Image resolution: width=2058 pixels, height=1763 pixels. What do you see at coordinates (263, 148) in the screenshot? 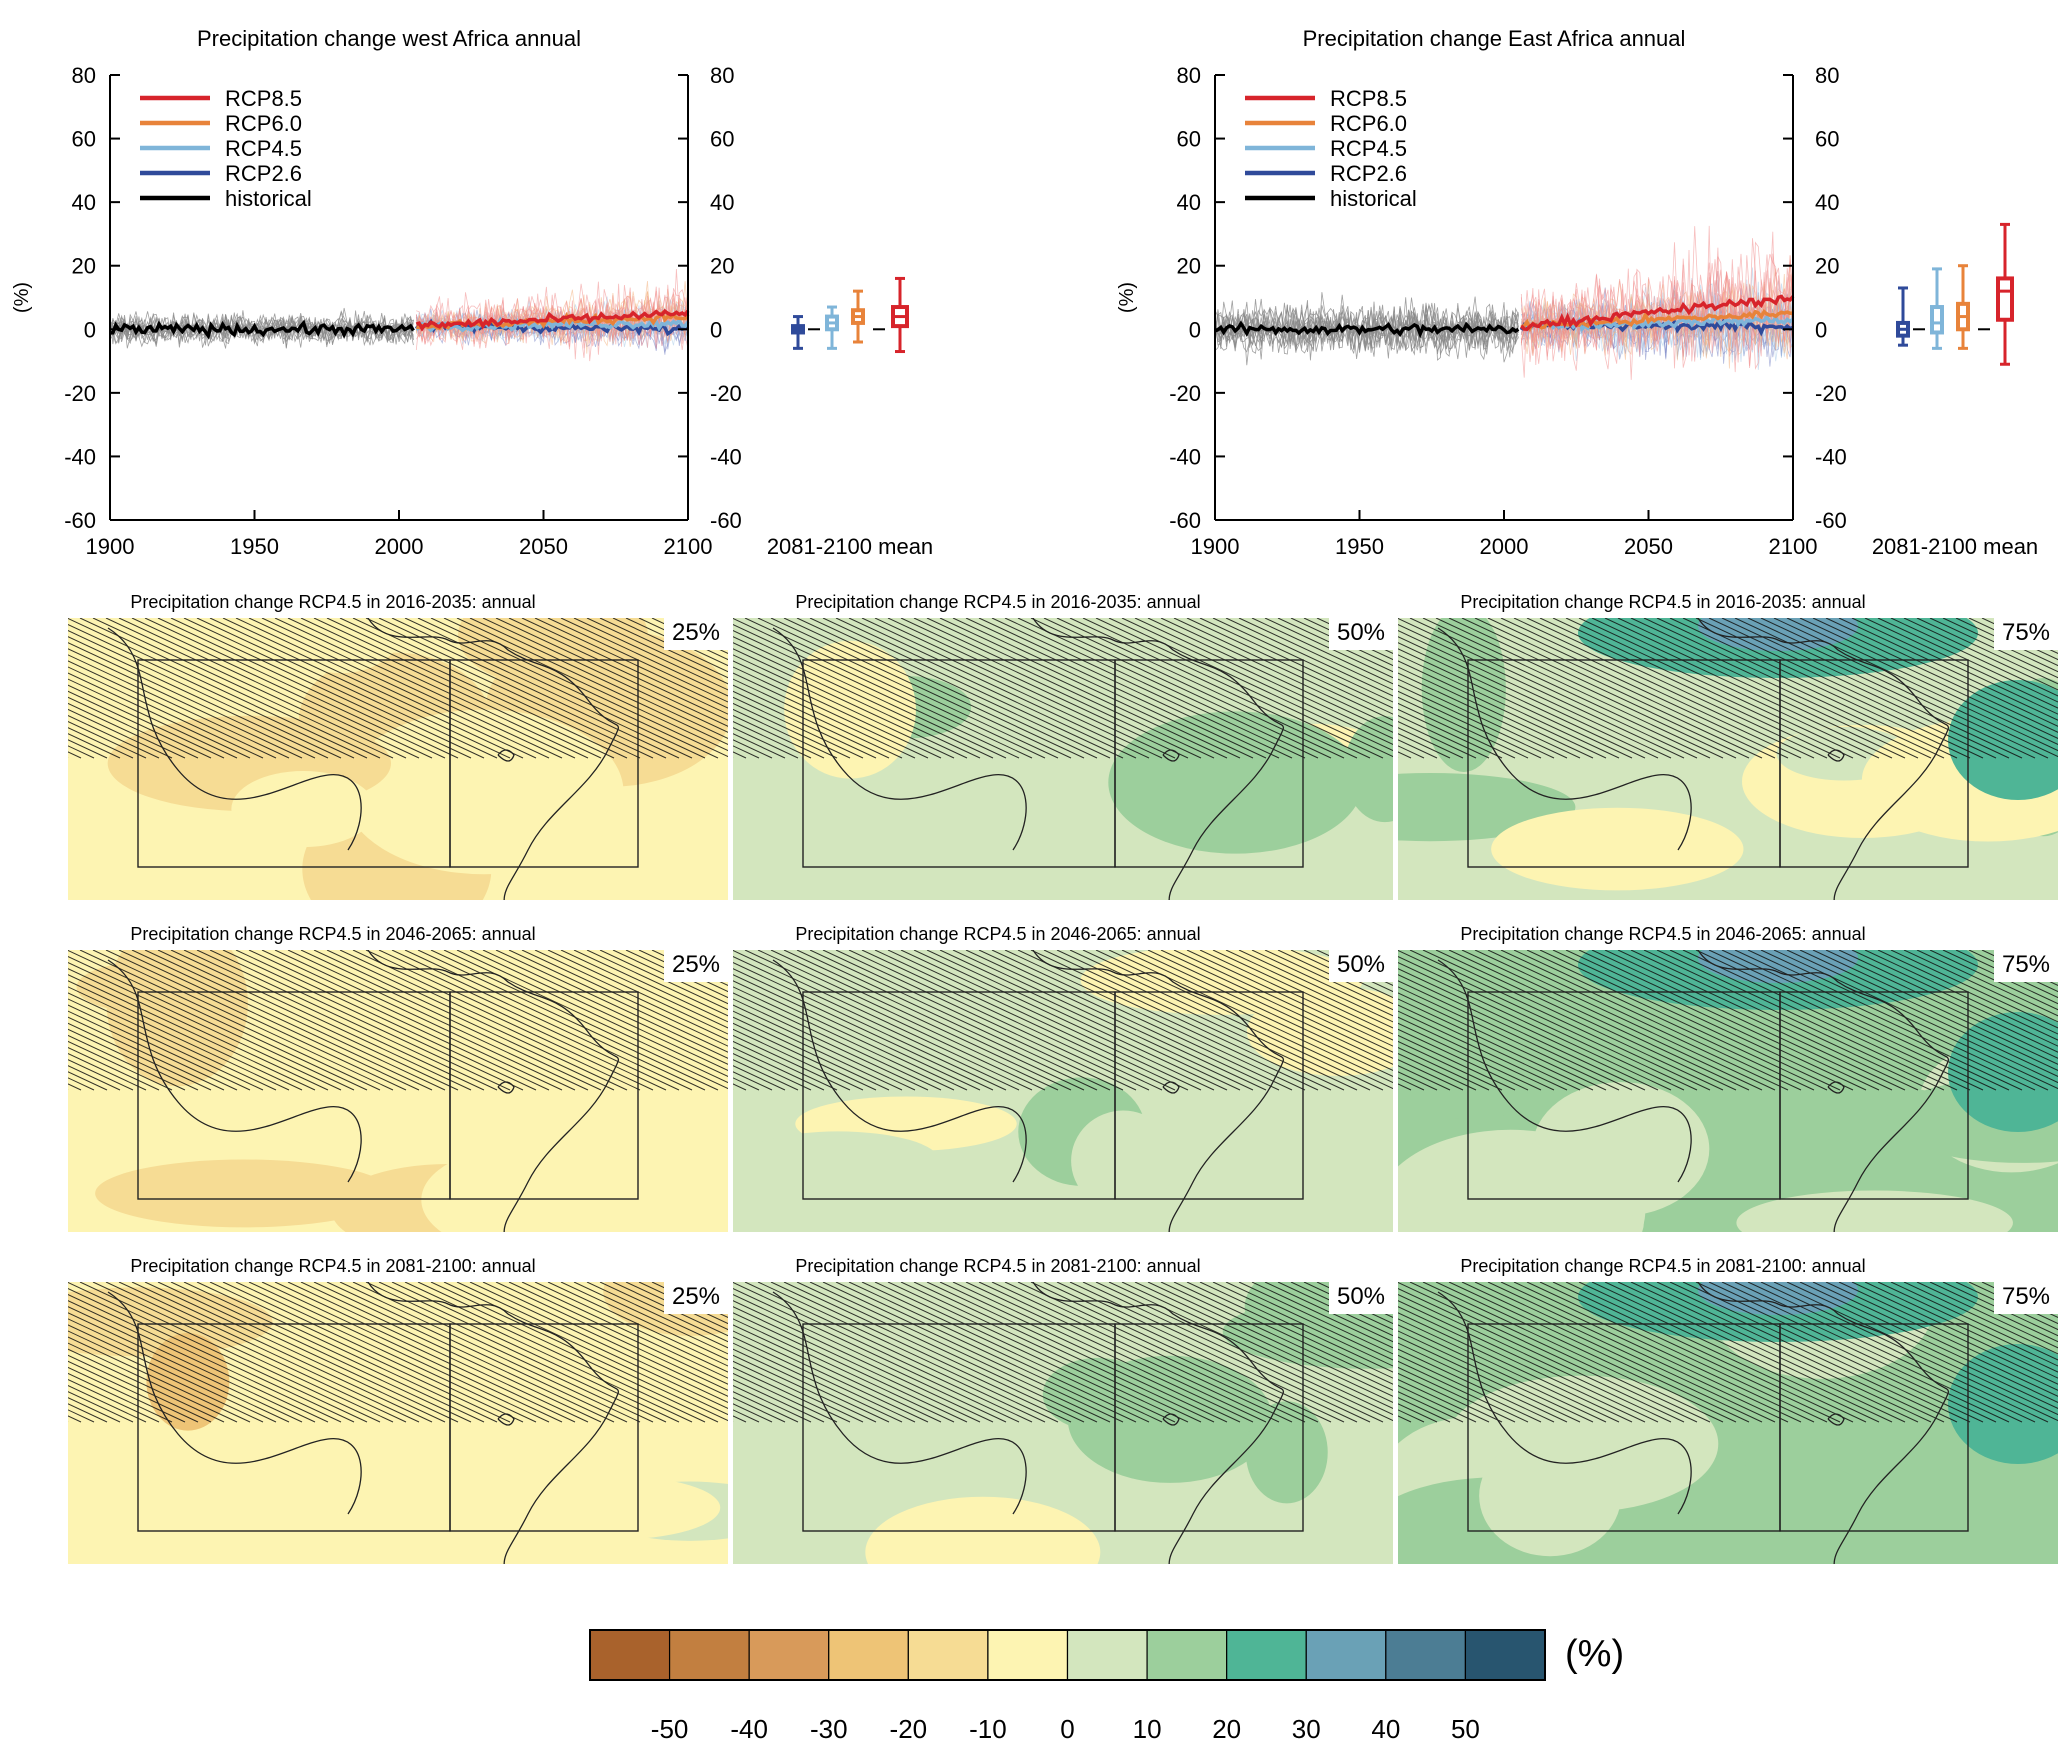
I see `legend-label: RCP4.5` at bounding box center [263, 148].